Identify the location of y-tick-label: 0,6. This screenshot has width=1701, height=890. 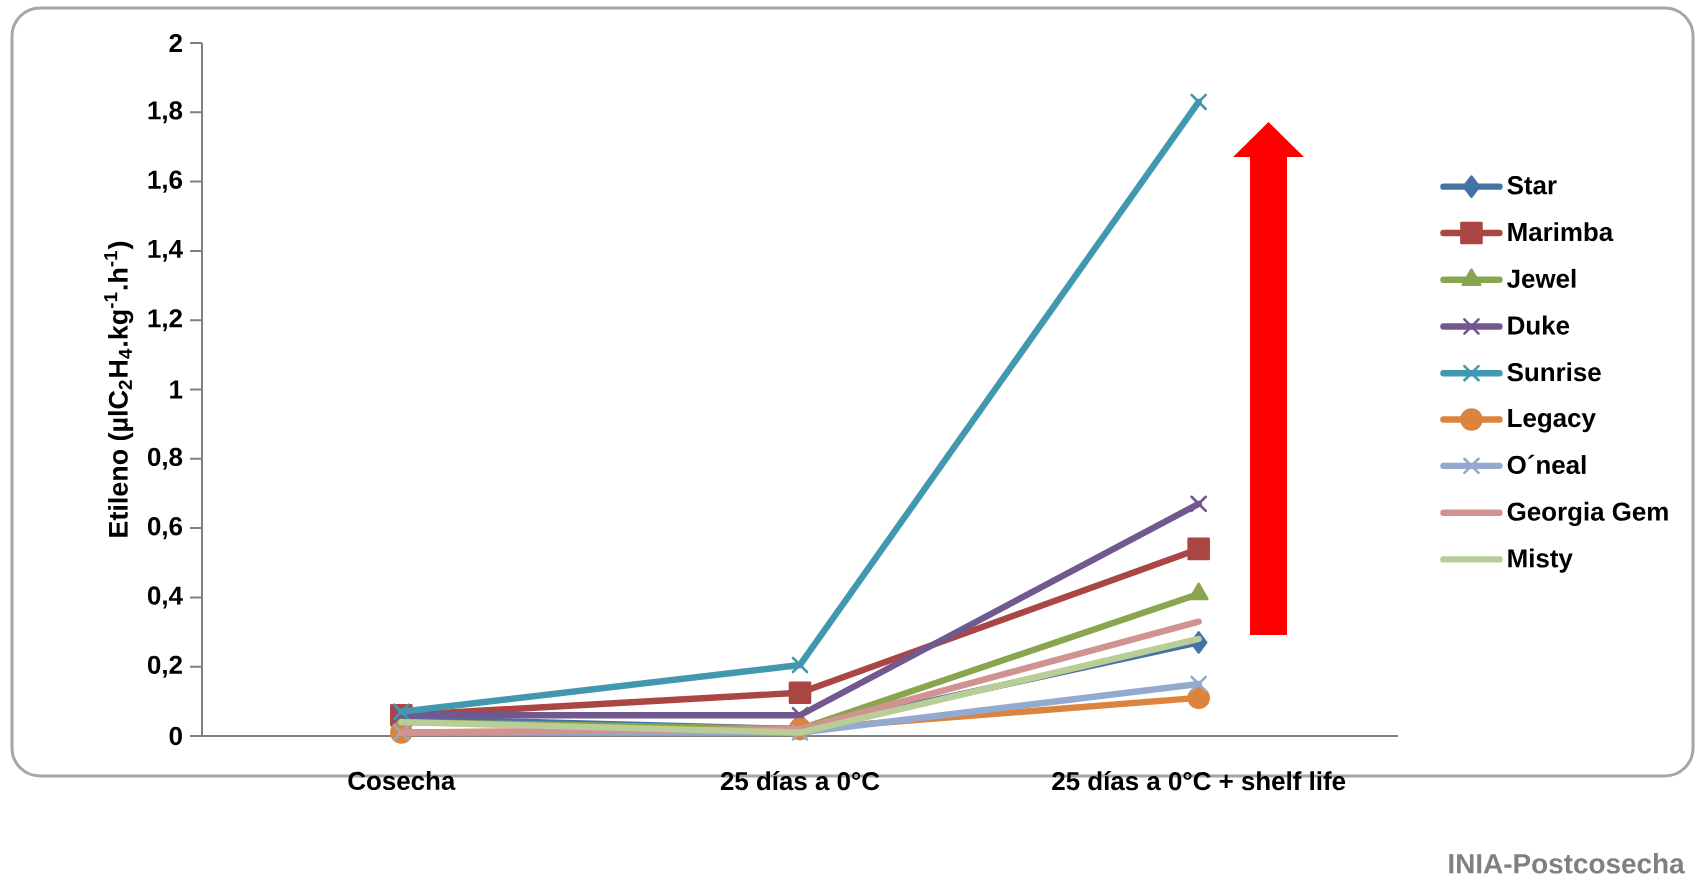
(165, 528).